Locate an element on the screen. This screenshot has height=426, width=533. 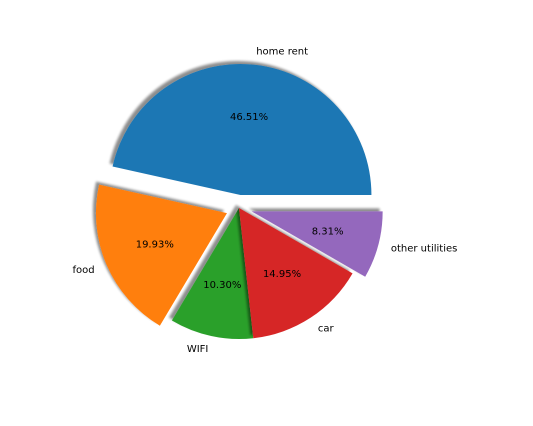
pie-category-label-food: food is located at coordinates (84, 270).